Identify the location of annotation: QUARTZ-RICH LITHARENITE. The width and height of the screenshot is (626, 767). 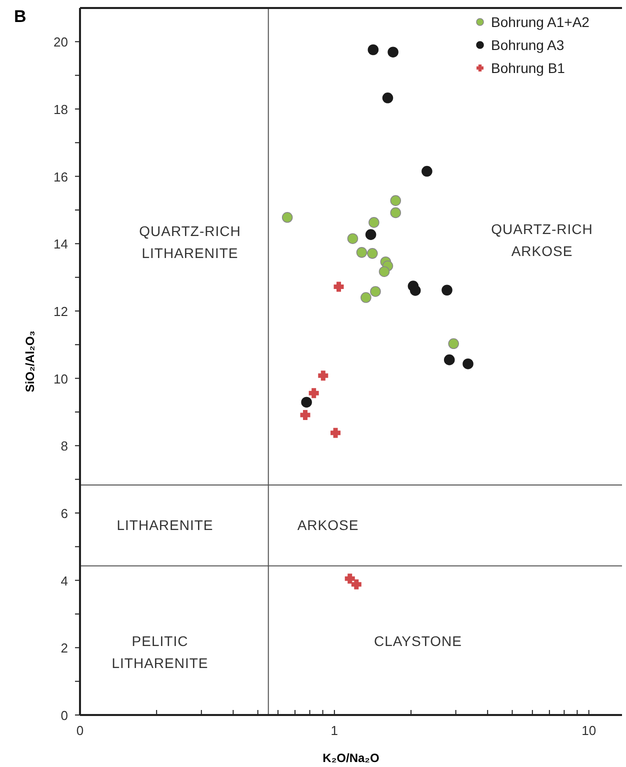
(190, 242).